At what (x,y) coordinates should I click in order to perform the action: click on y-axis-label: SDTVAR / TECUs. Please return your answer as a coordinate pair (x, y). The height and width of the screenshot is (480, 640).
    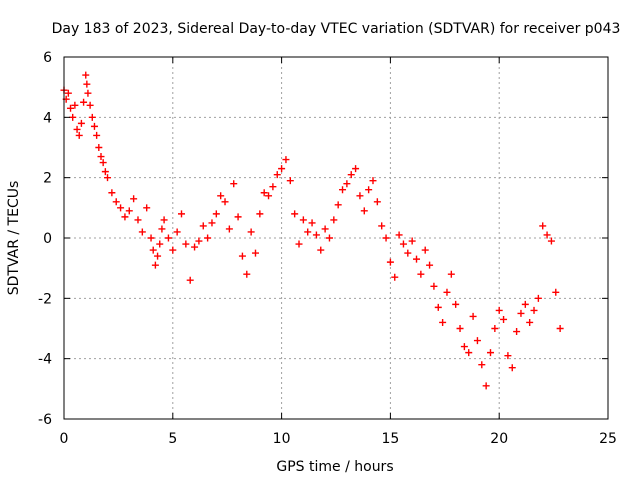
    Looking at the image, I should click on (14, 238).